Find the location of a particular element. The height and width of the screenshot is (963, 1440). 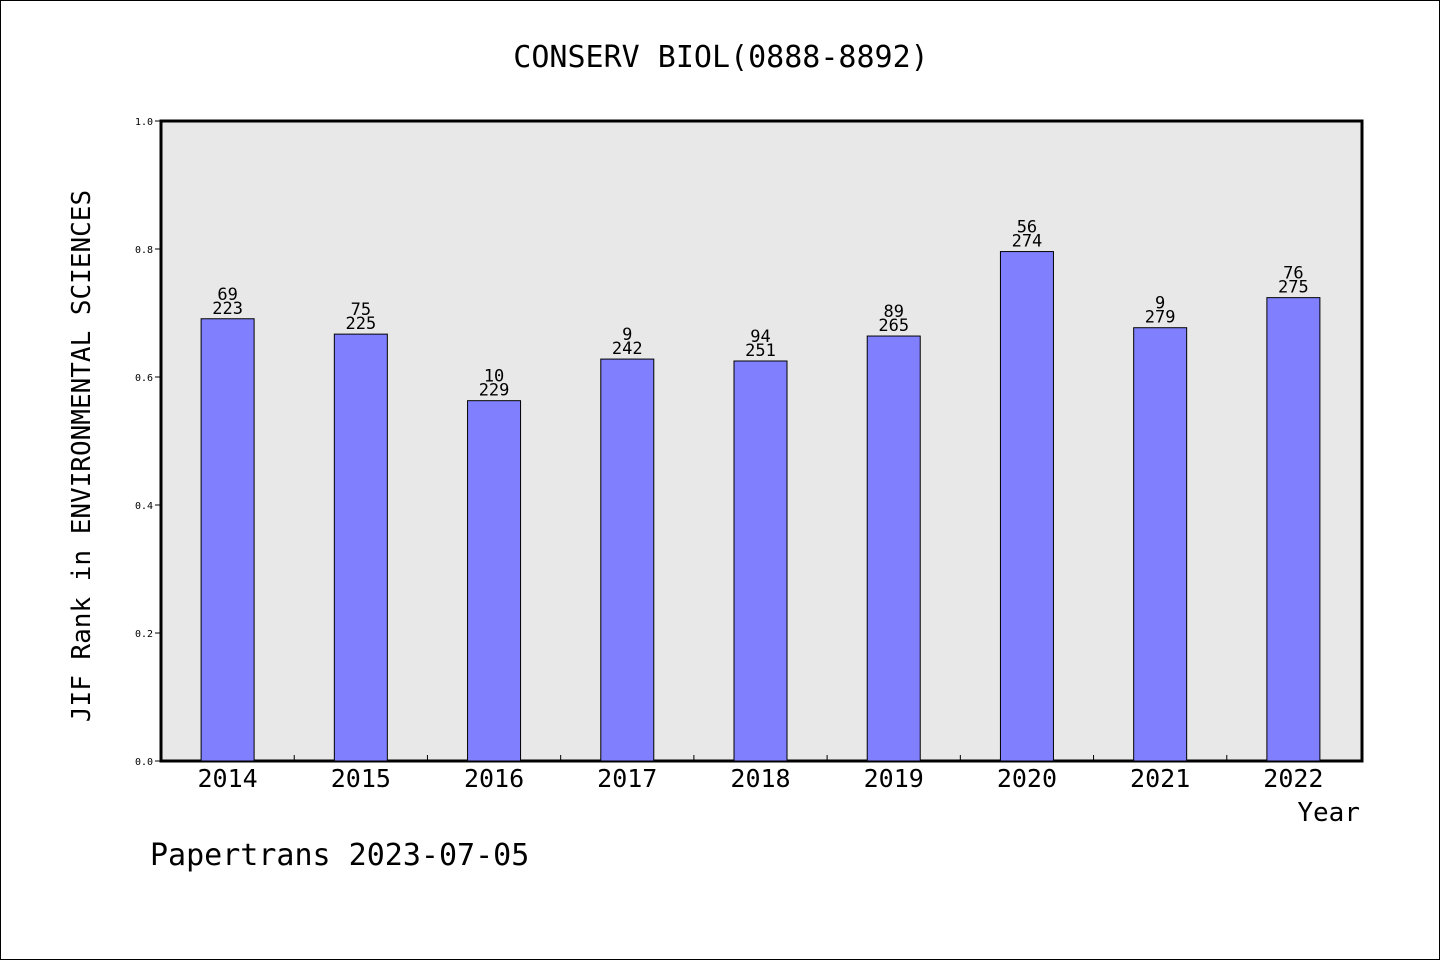

x-tick-label: 2018 is located at coordinates (760, 778).